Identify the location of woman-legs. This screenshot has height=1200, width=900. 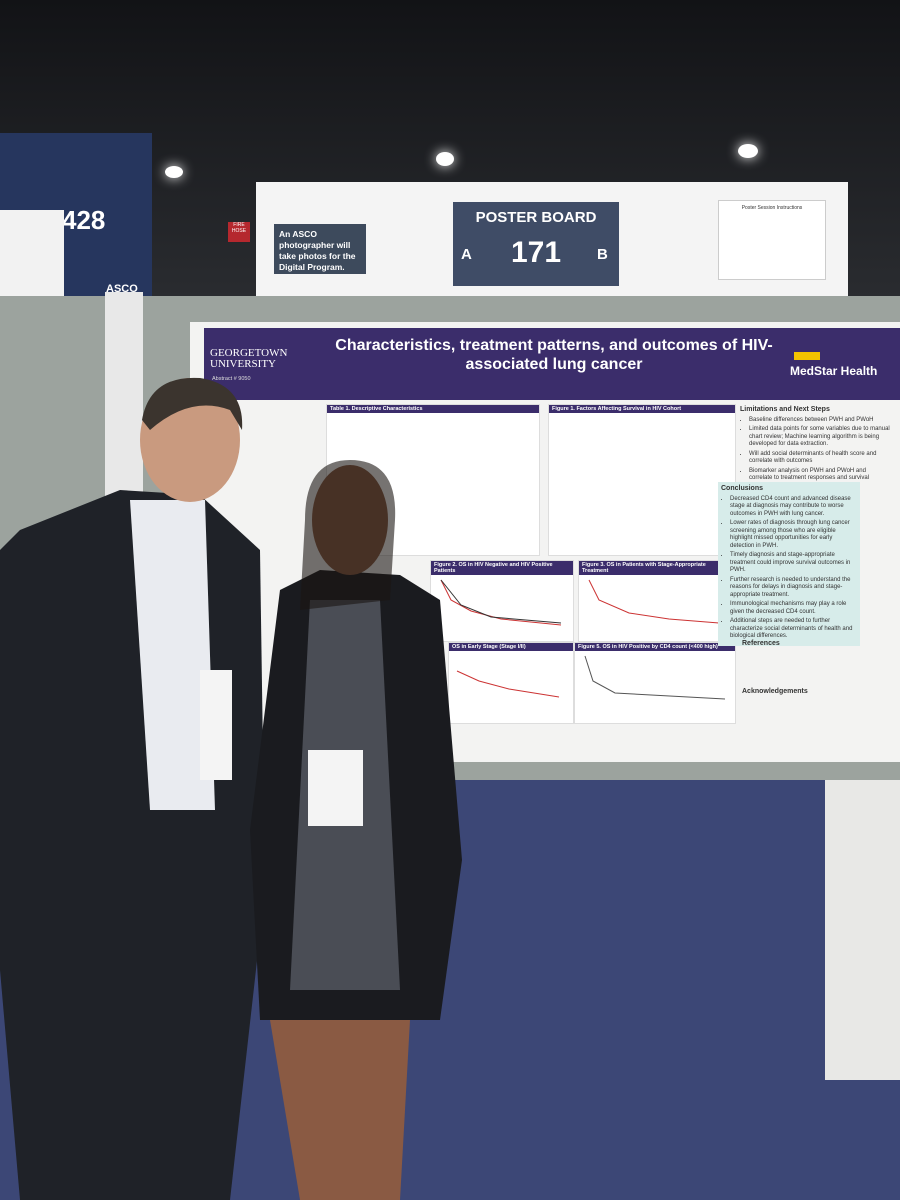
(340, 1110).